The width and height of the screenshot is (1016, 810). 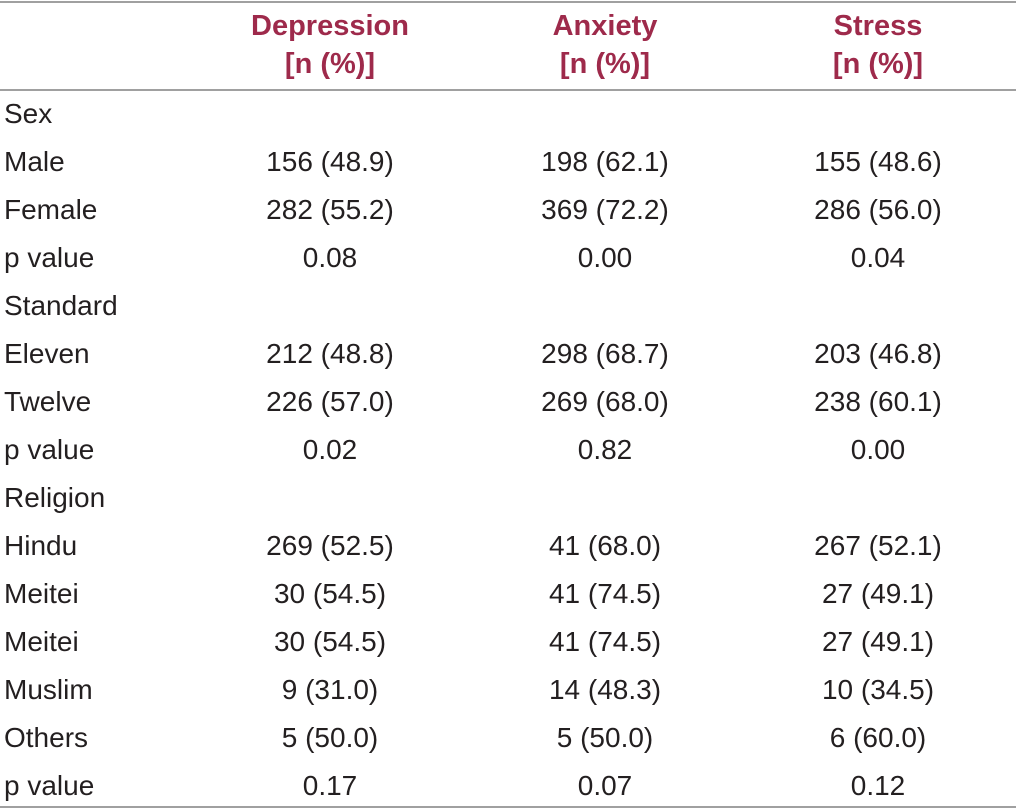 What do you see at coordinates (605, 26) in the screenshot?
I see `column-header: Anxiety` at bounding box center [605, 26].